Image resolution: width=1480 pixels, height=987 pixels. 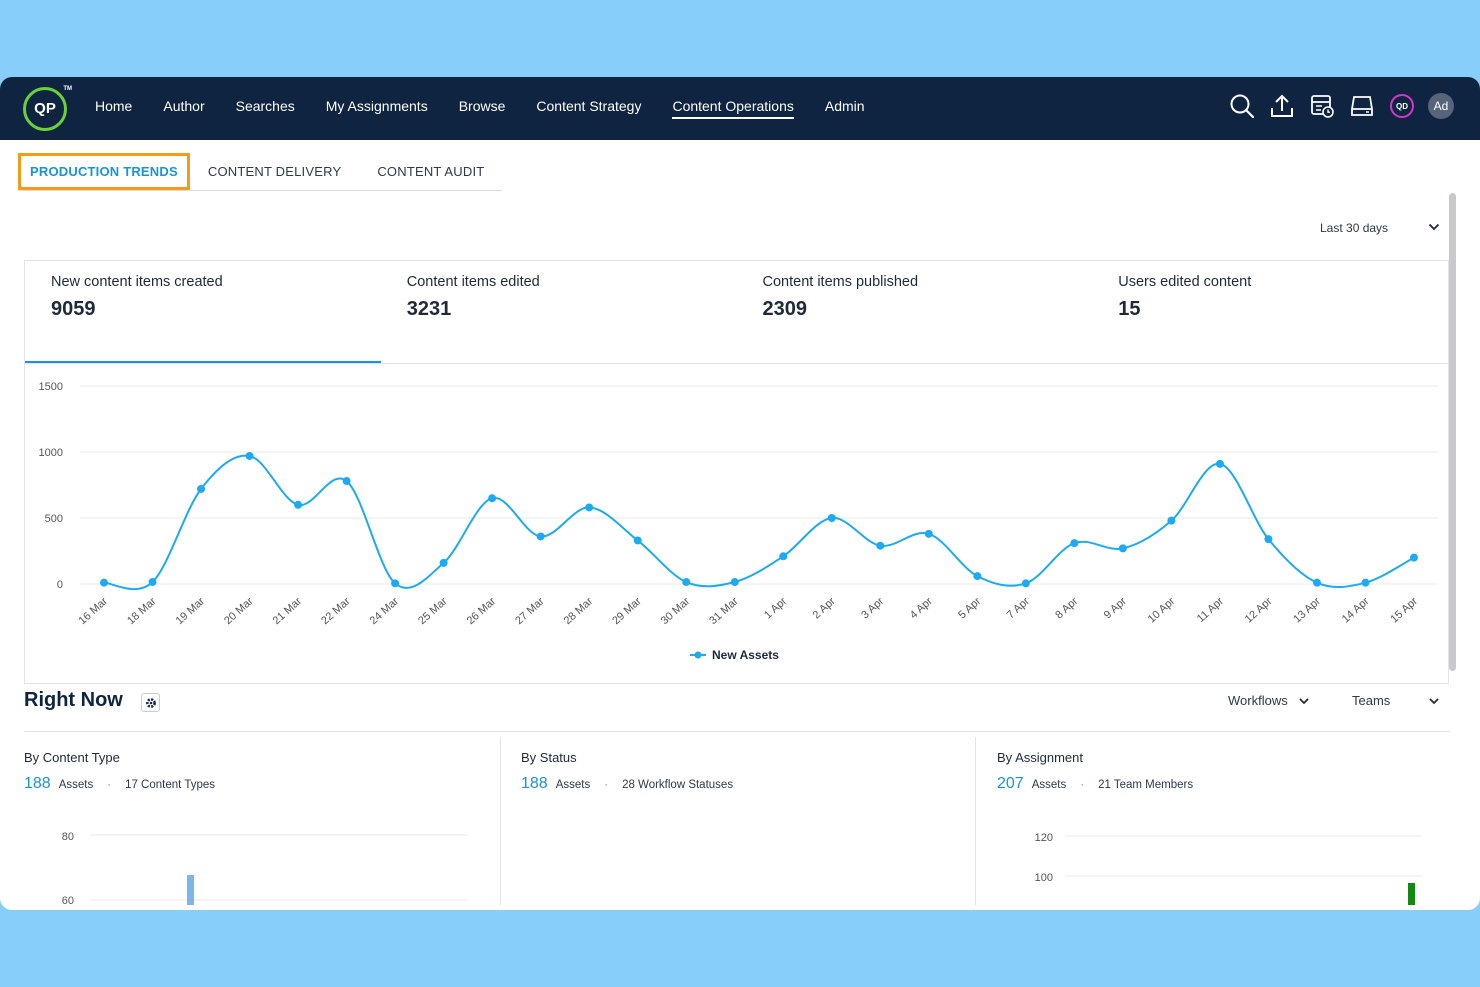 I want to click on workflows-filter-label: Workflows, so click(x=1258, y=700).